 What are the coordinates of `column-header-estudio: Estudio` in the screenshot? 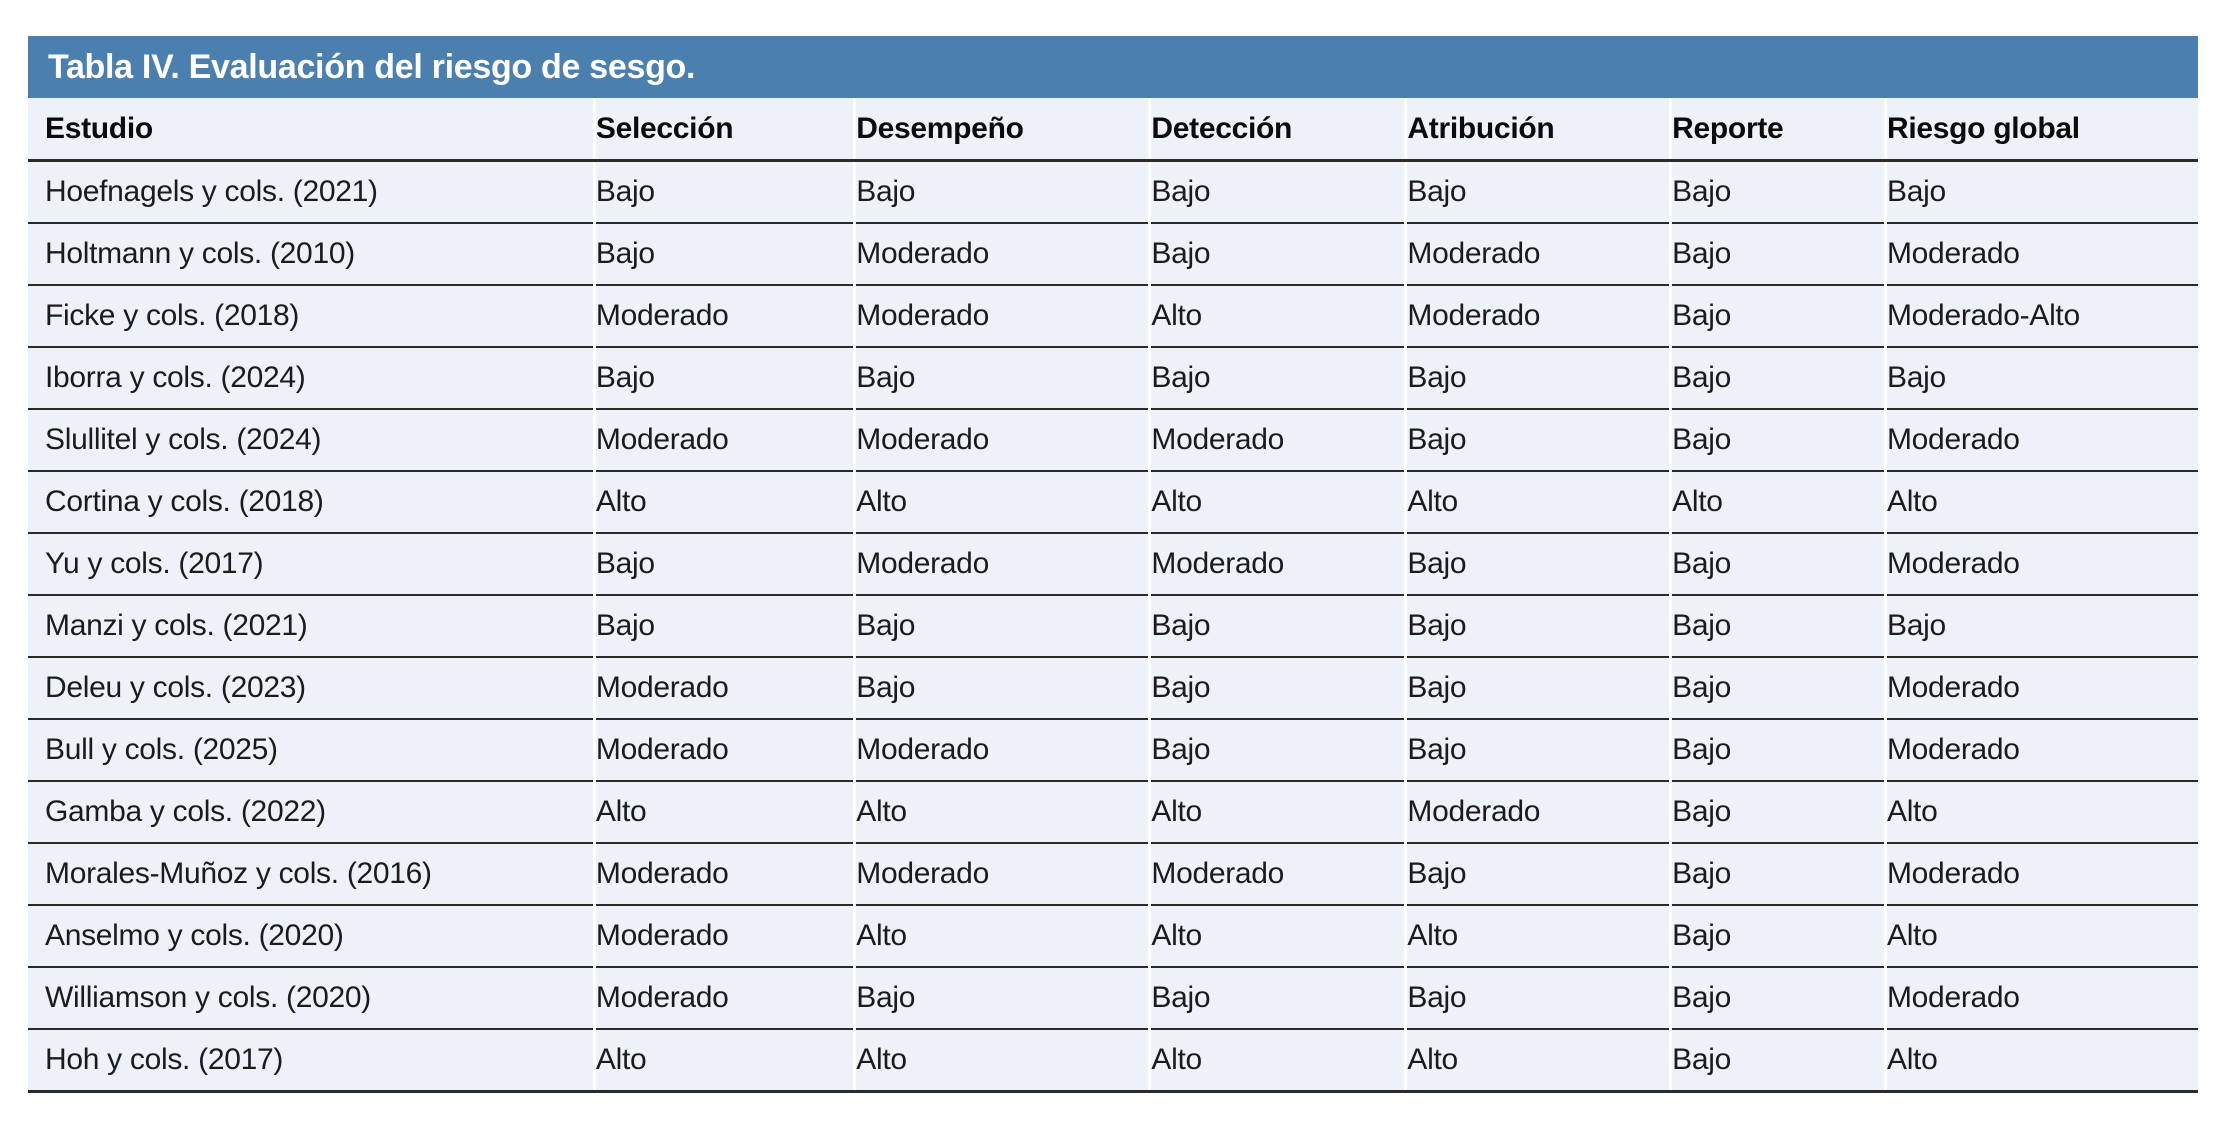 It's located at (311, 130).